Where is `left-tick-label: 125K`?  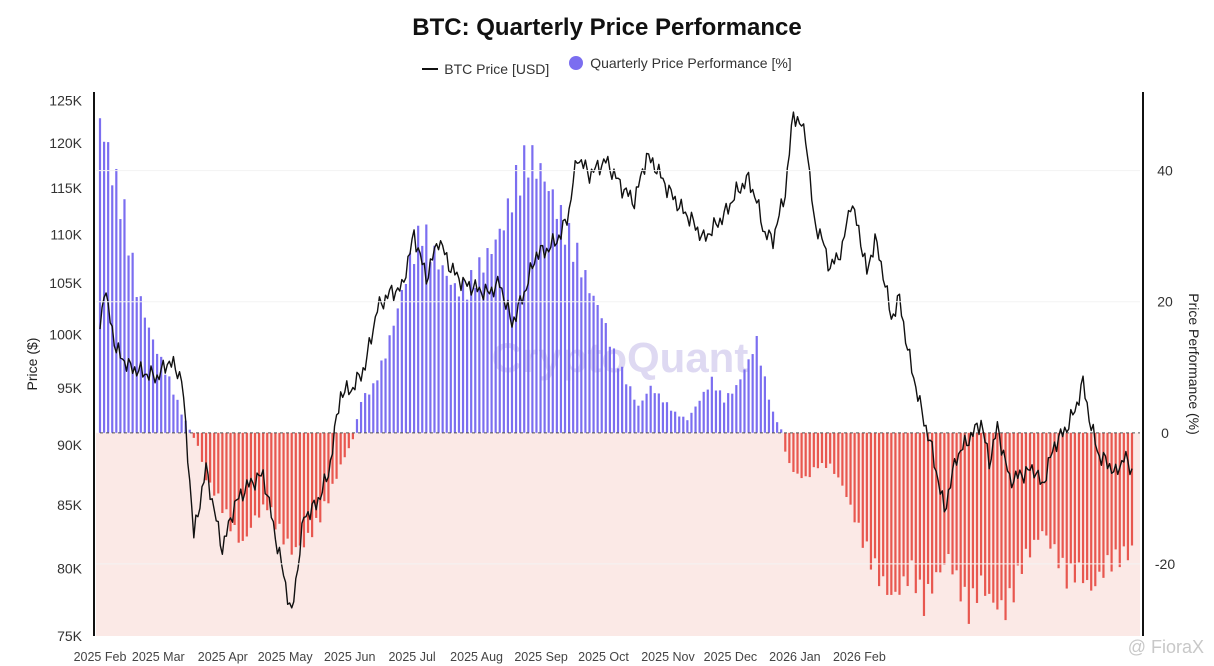
left-tick-label: 125K is located at coordinates (65, 100).